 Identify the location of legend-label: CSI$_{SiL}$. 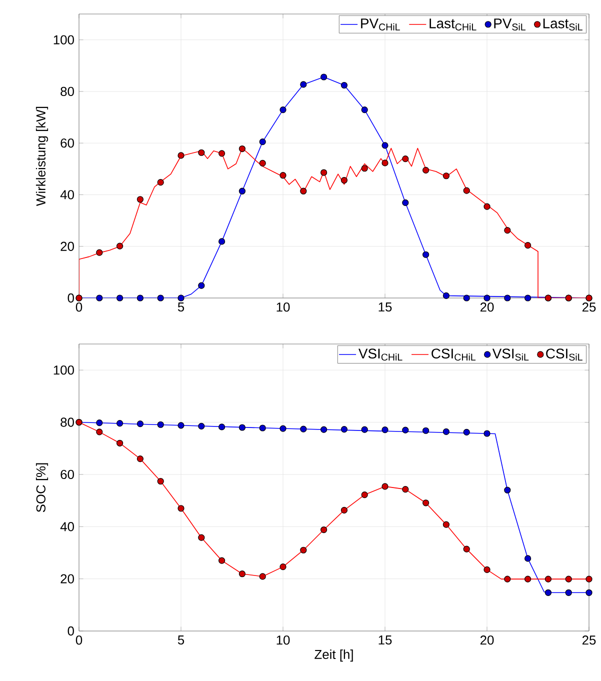
(564, 354).